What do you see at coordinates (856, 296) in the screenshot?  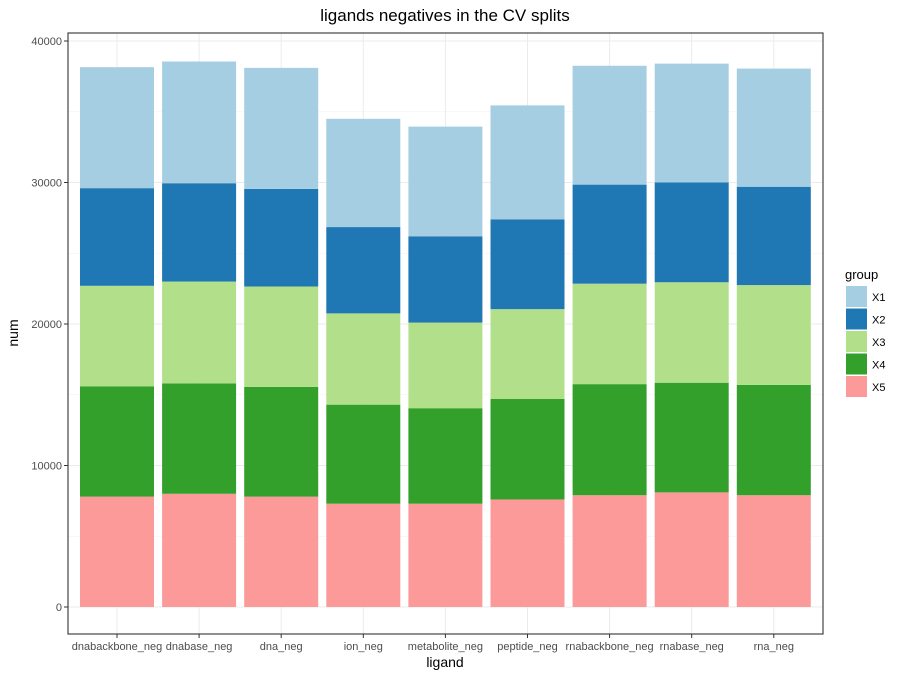 I see `legend-swatch-x1` at bounding box center [856, 296].